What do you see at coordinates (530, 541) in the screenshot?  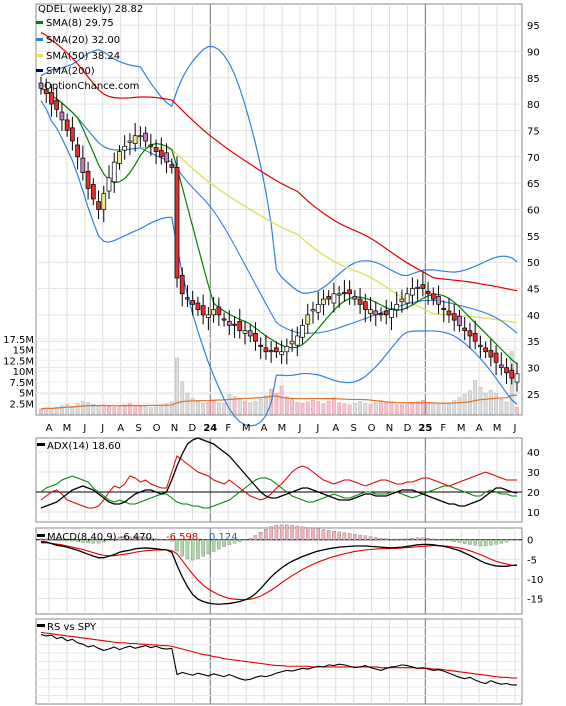 I see `macd-tick-label: 0` at bounding box center [530, 541].